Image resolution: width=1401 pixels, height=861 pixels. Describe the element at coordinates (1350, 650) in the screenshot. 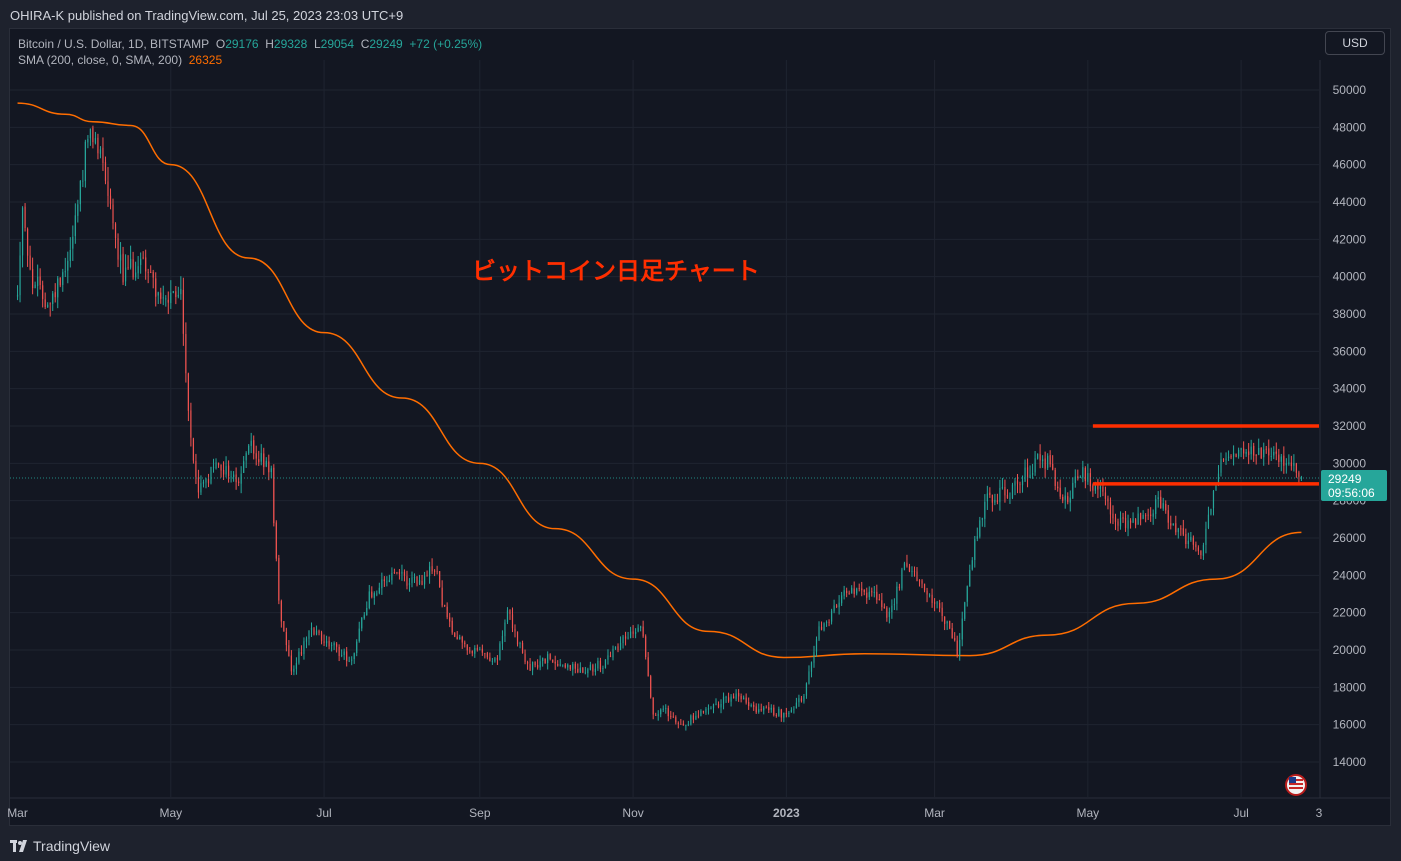

I see `price-tick-label: 20000` at that location.